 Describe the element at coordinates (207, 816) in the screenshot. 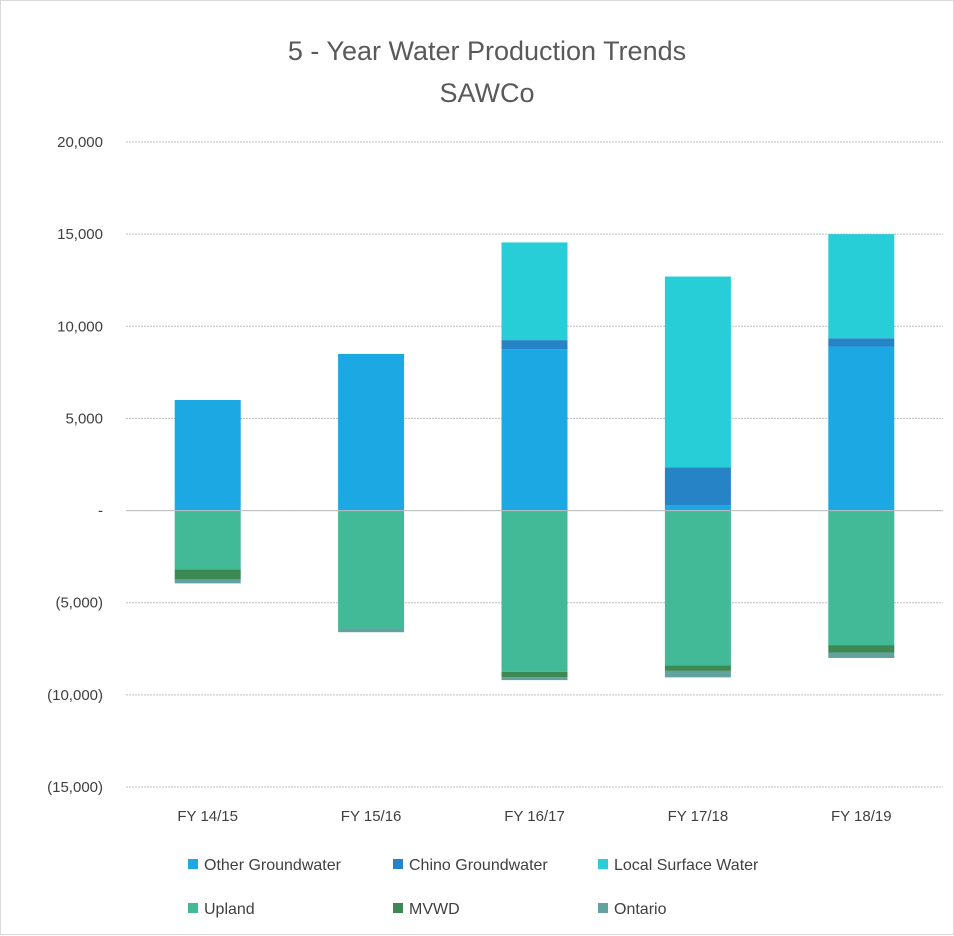

I see `x-tick-label: FY 14/15` at that location.